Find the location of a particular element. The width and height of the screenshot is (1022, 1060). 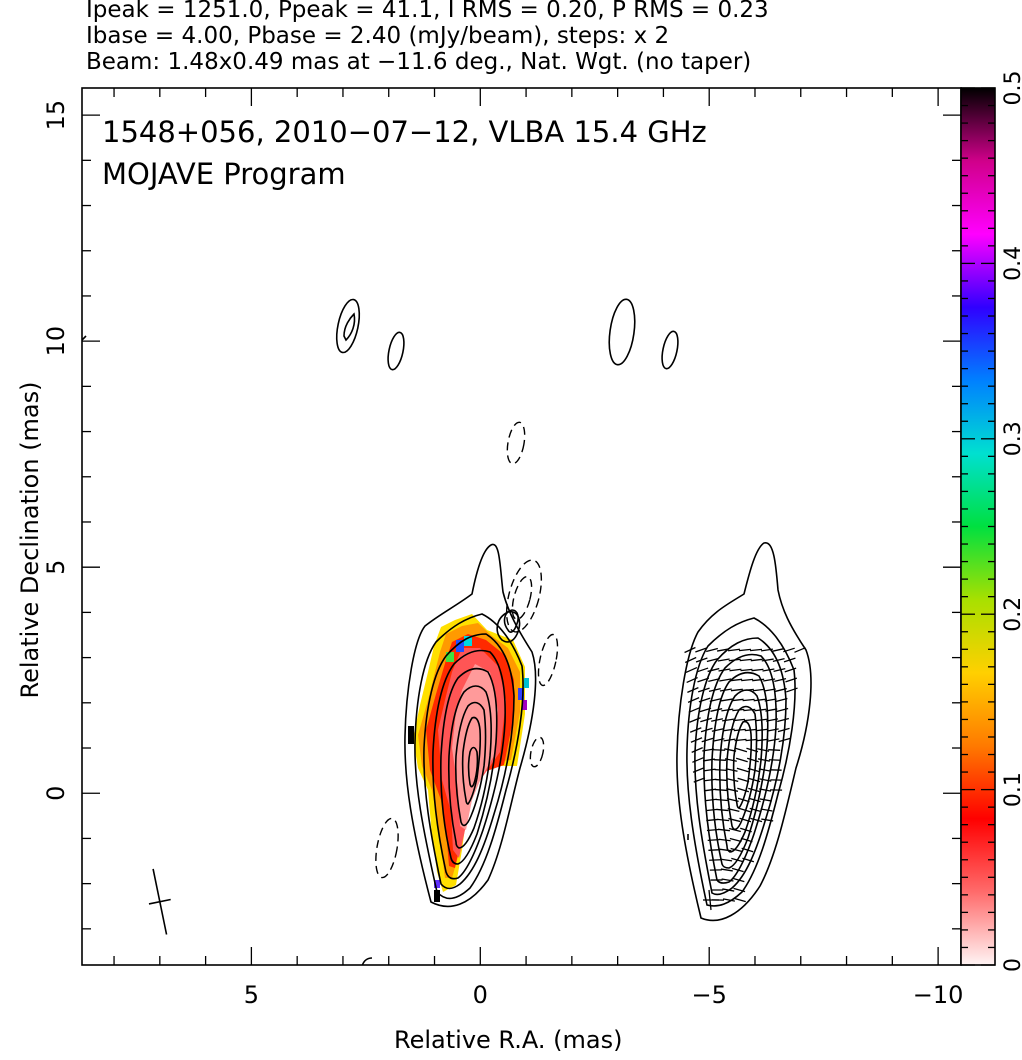

y-tick-label: 15 is located at coordinates (56, 115).